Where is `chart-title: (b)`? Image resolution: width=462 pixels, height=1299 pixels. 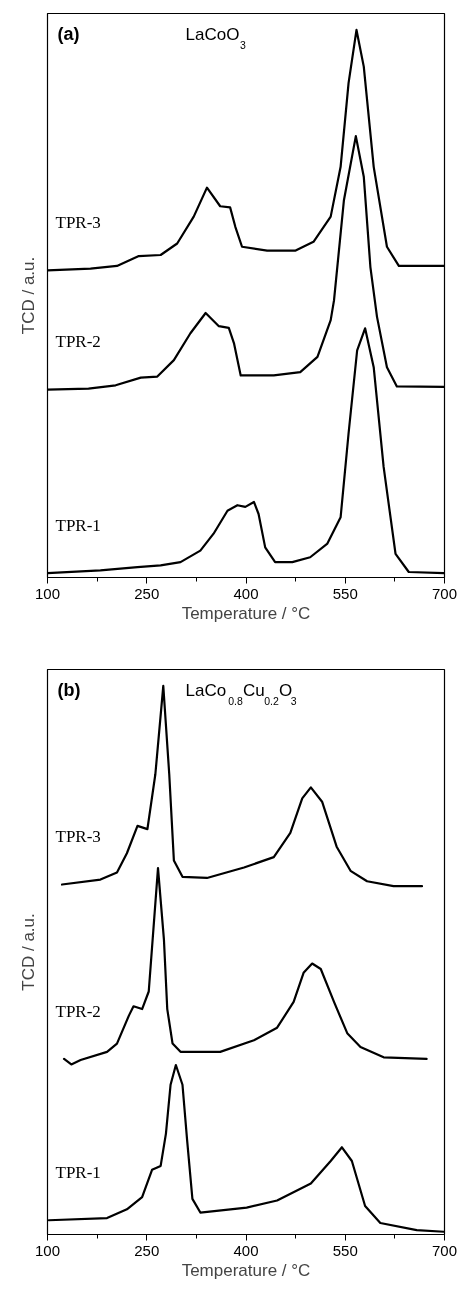 chart-title: (b) is located at coordinates (69, 689).